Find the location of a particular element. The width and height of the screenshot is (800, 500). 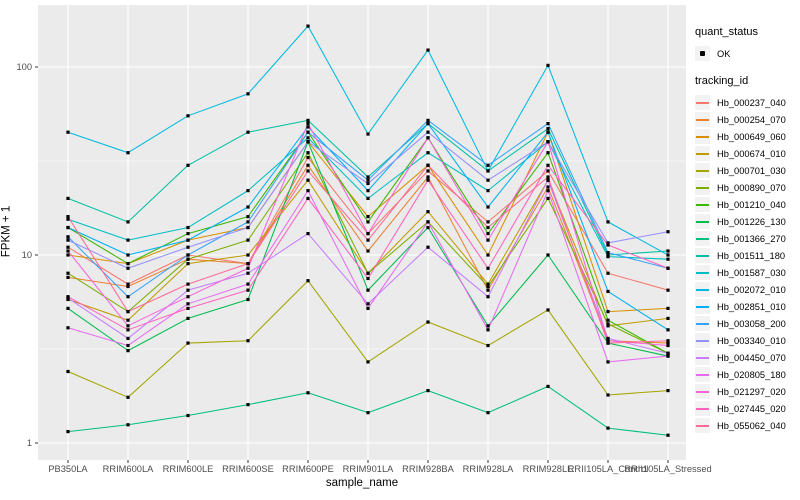

legend-item-label: OK is located at coordinates (724, 53).